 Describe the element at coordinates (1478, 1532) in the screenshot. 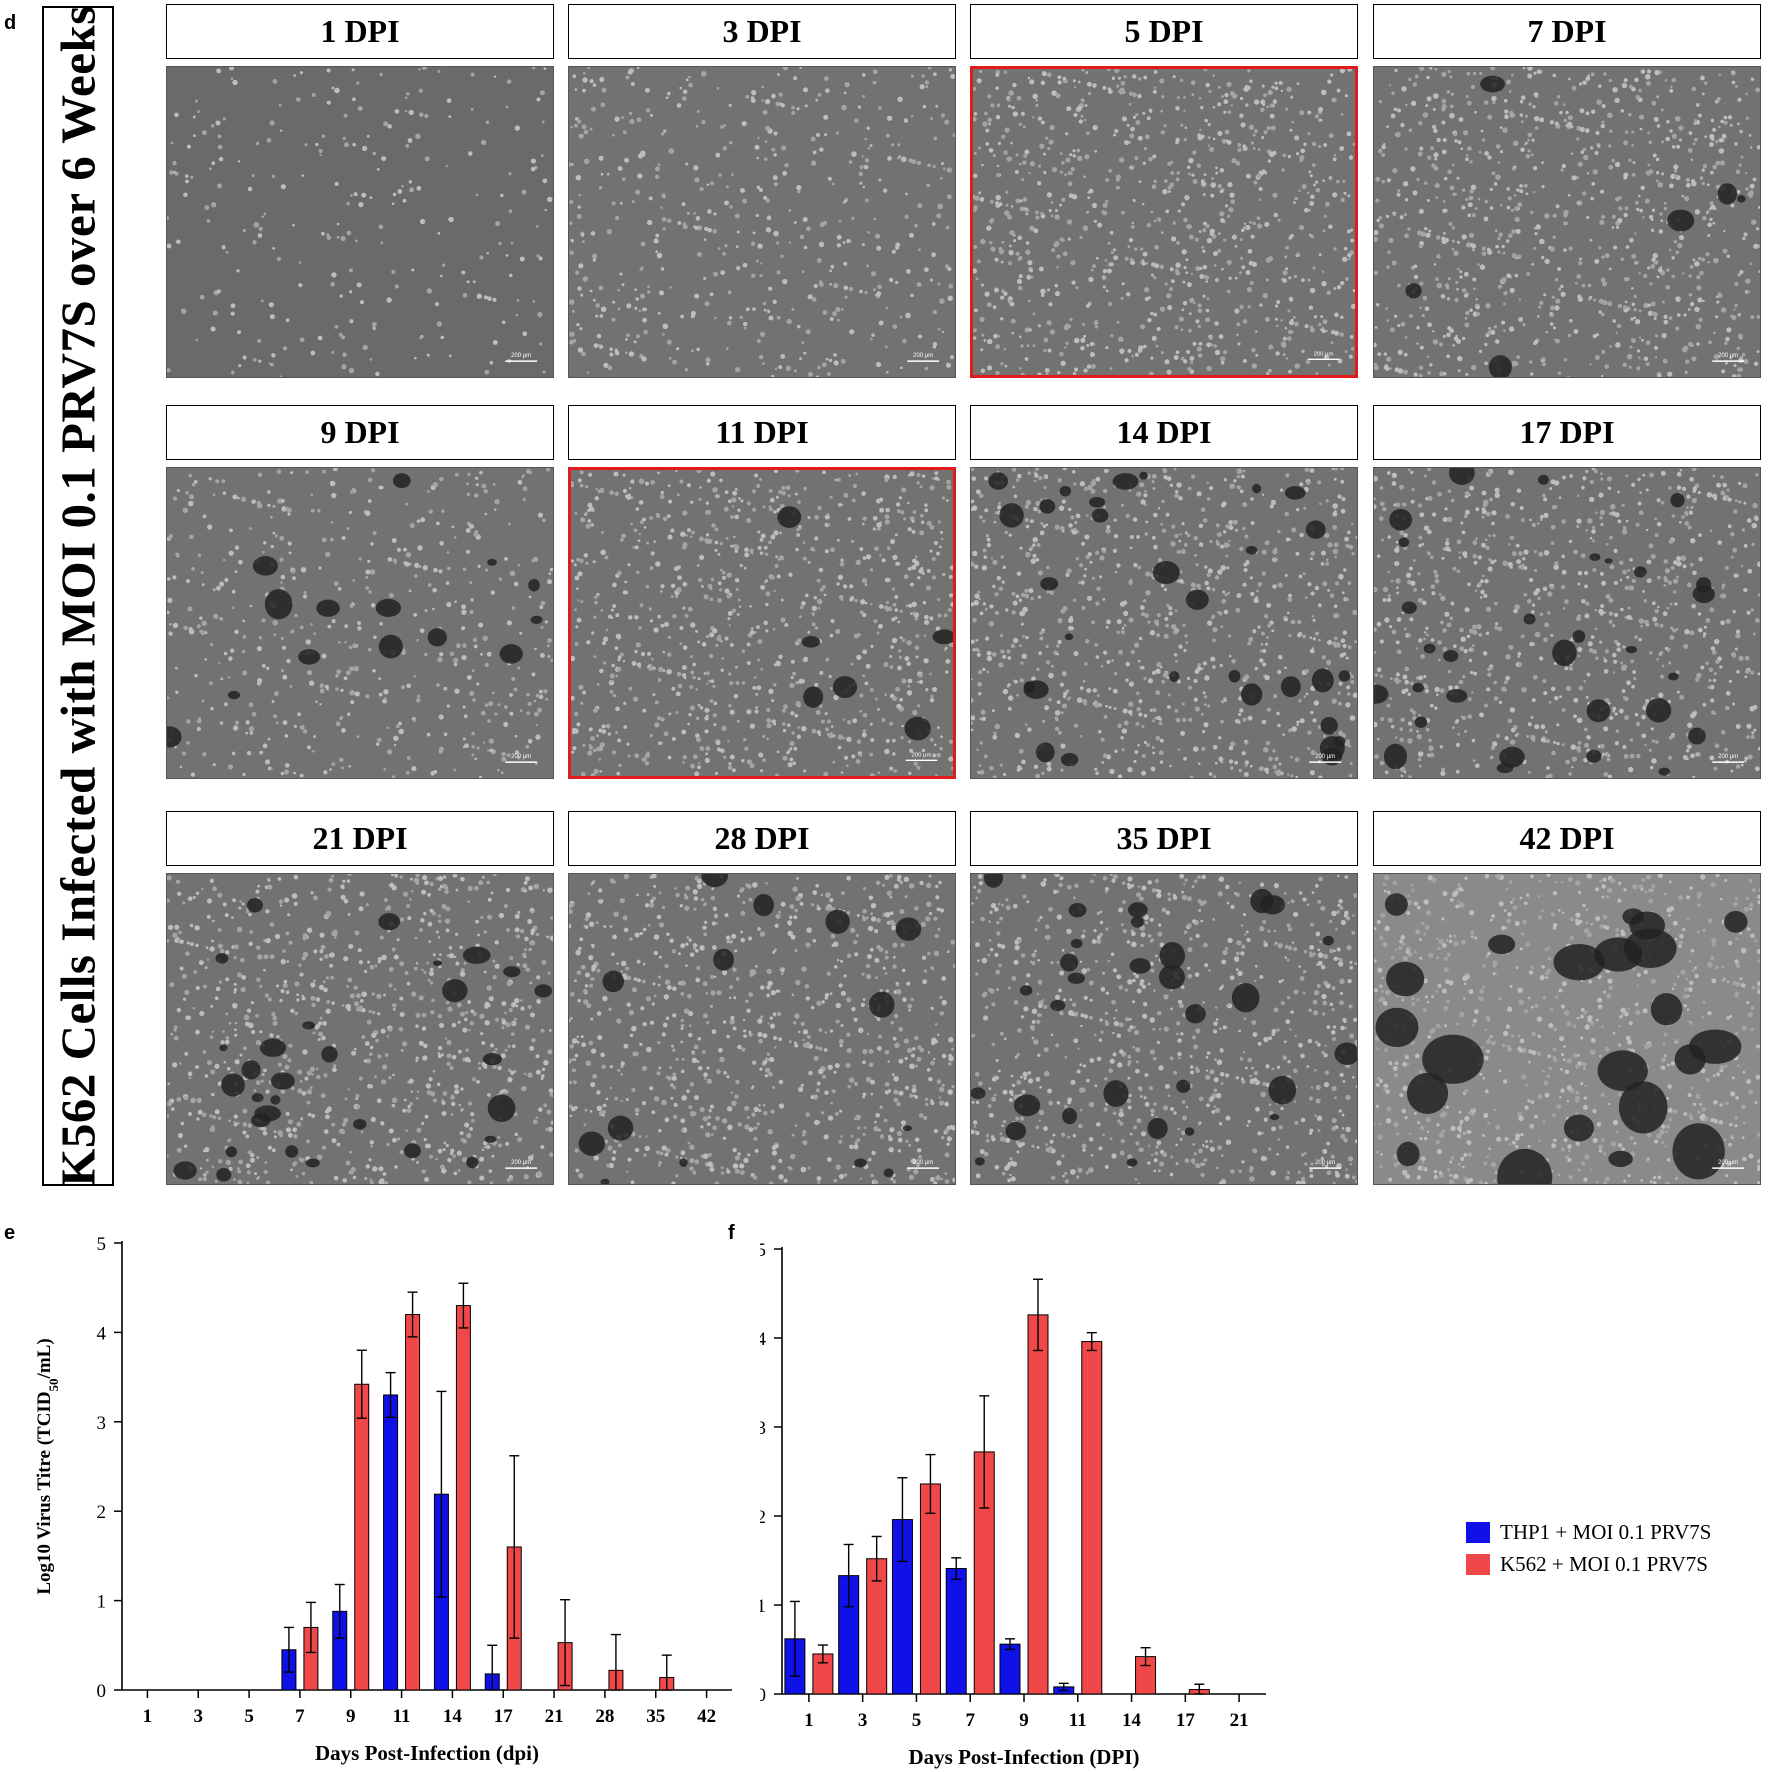

I see `legend-swatch-thp1` at that location.